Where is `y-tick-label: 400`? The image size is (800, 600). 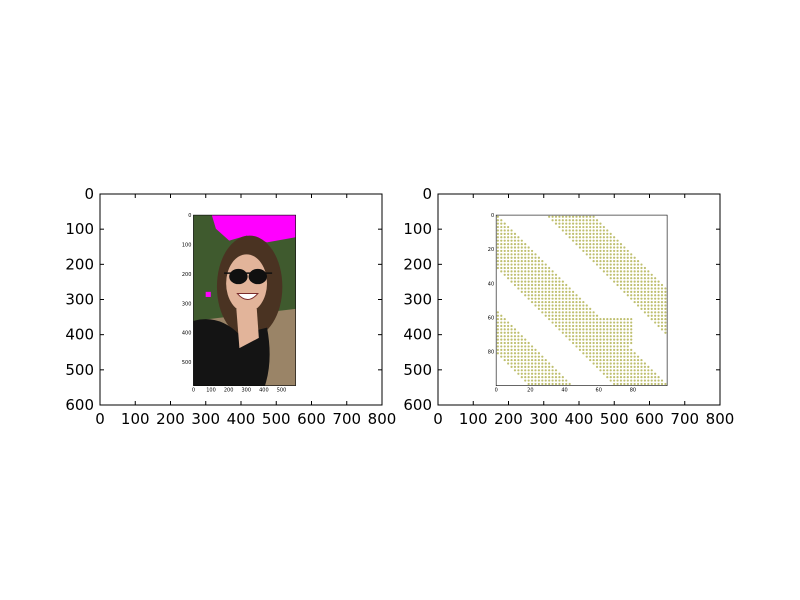 y-tick-label: 400 is located at coordinates (79, 335).